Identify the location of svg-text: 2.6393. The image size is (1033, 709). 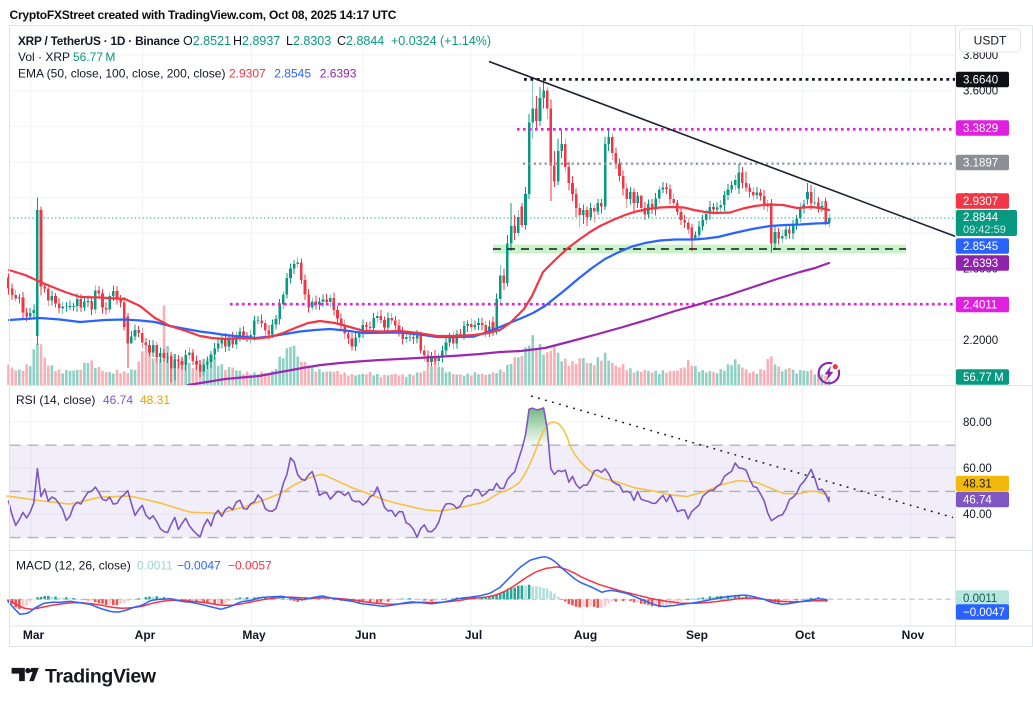
(980, 264).